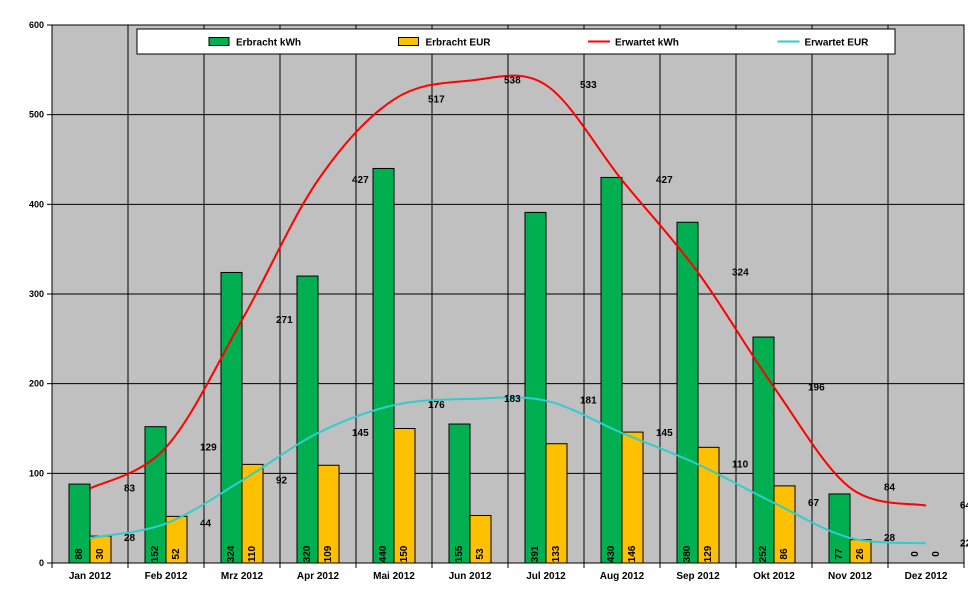  Describe the element at coordinates (964, 543) in the screenshot. I see `line-value-label: 22` at that location.